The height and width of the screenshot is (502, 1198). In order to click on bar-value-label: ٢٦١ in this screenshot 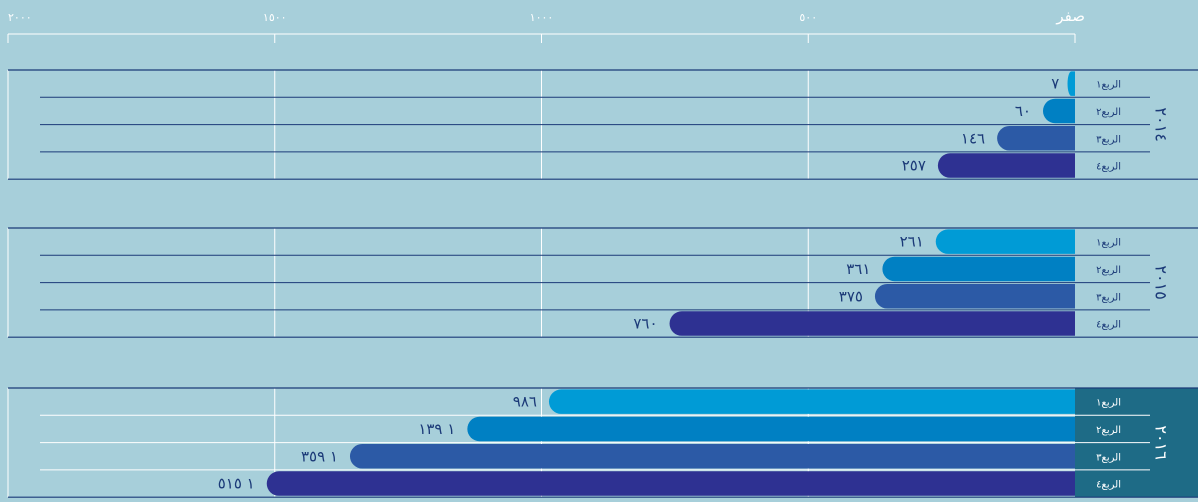, I will do `click(912, 242)`.